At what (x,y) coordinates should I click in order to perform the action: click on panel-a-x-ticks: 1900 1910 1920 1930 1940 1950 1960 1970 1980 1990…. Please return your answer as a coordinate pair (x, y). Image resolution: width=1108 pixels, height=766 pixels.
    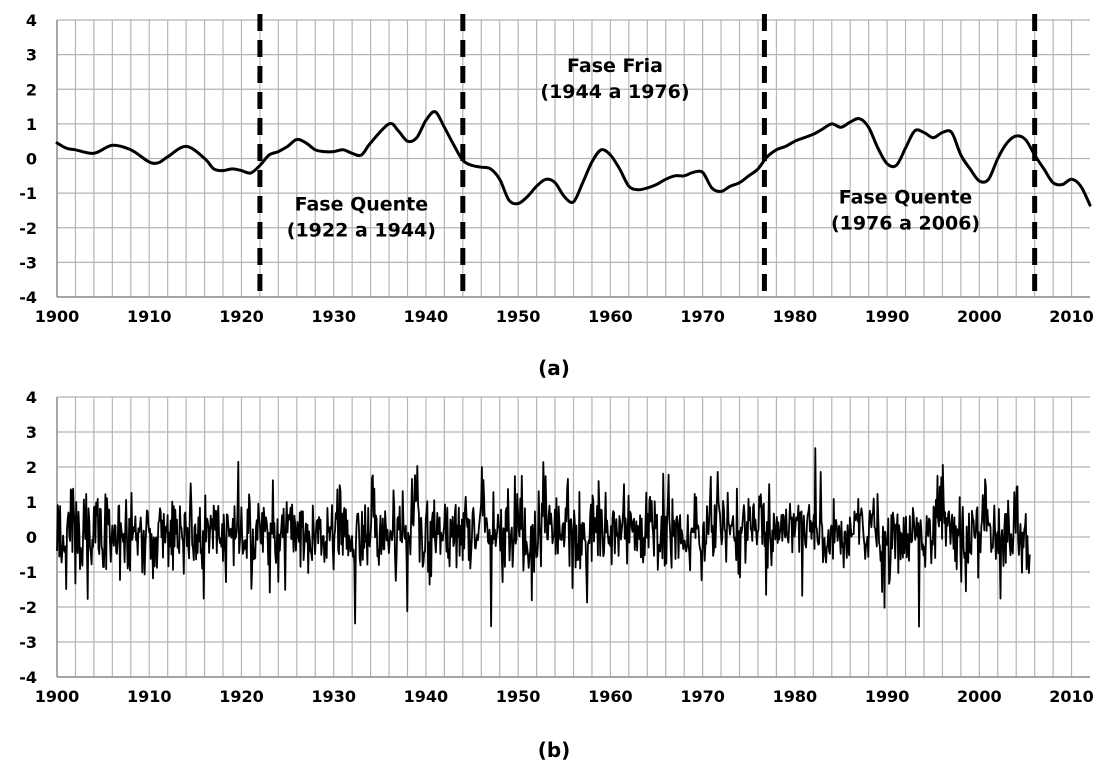
    Looking at the image, I should click on (564, 316).